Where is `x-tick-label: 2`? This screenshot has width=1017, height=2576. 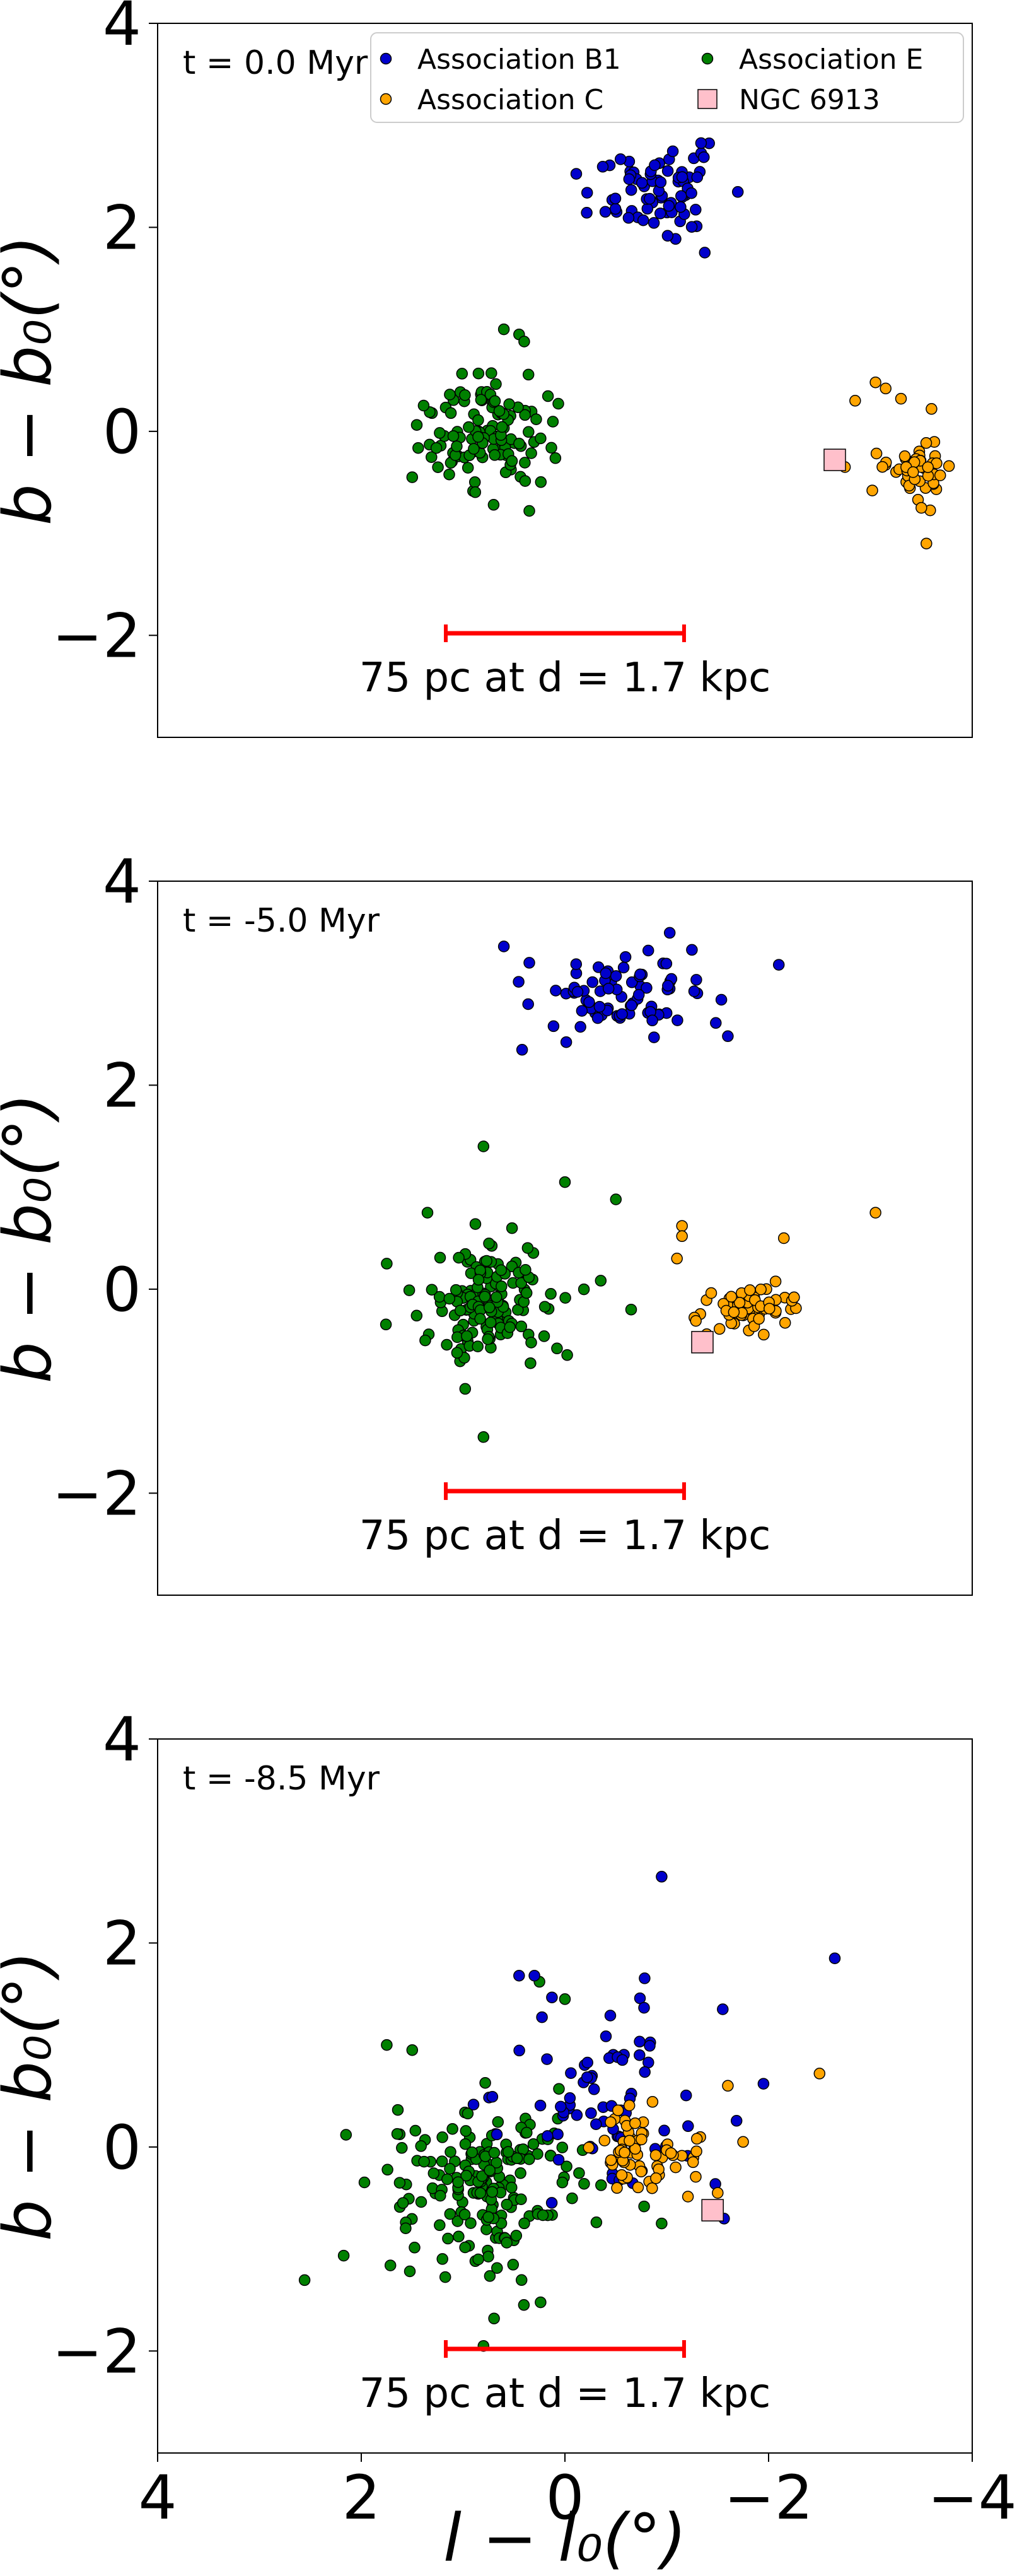 x-tick-label: 2 is located at coordinates (361, 2497).